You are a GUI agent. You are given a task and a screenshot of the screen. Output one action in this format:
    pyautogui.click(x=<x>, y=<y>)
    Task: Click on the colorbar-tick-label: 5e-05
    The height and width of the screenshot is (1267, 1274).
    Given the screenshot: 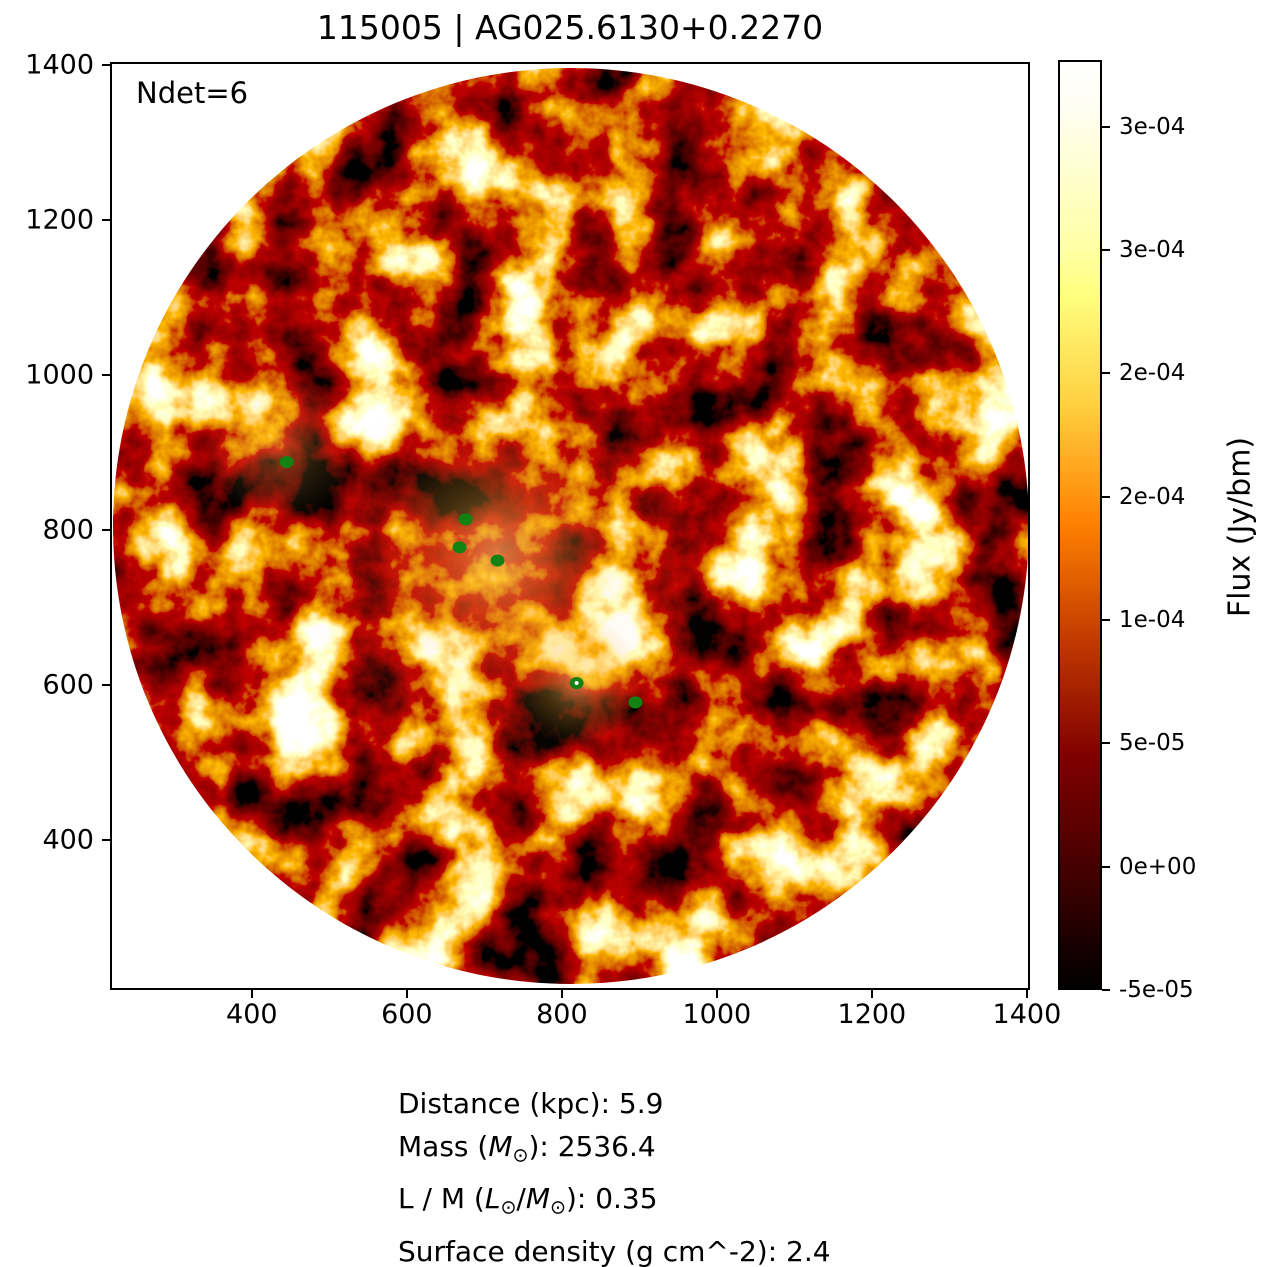 What is the action you would take?
    pyautogui.click(x=1152, y=743)
    